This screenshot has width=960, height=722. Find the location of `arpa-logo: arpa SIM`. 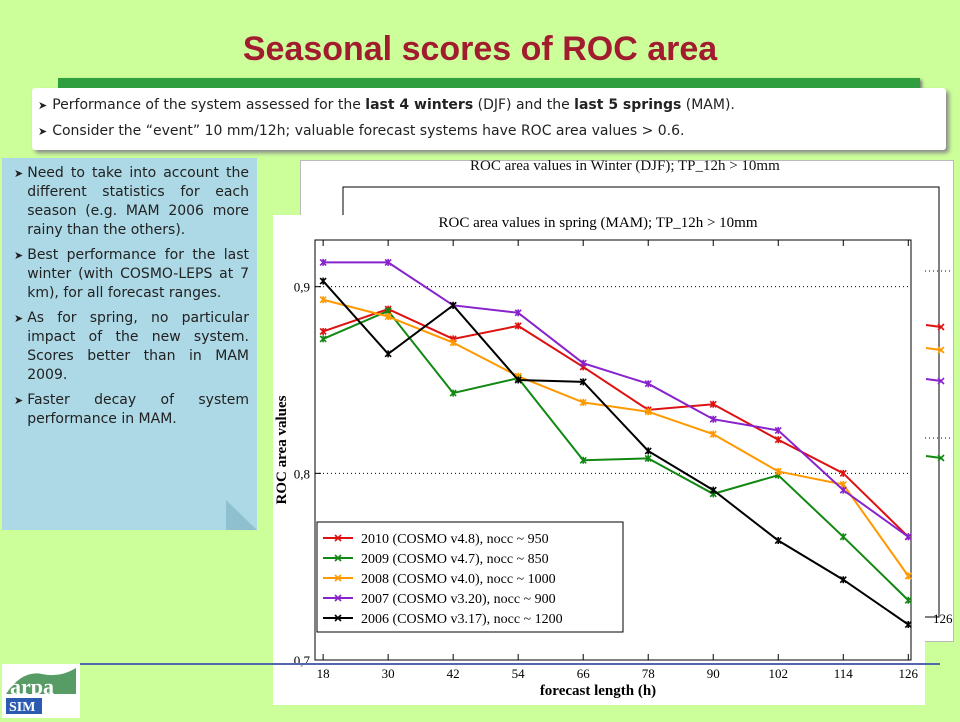

arpa-logo: arpa SIM is located at coordinates (41, 691).